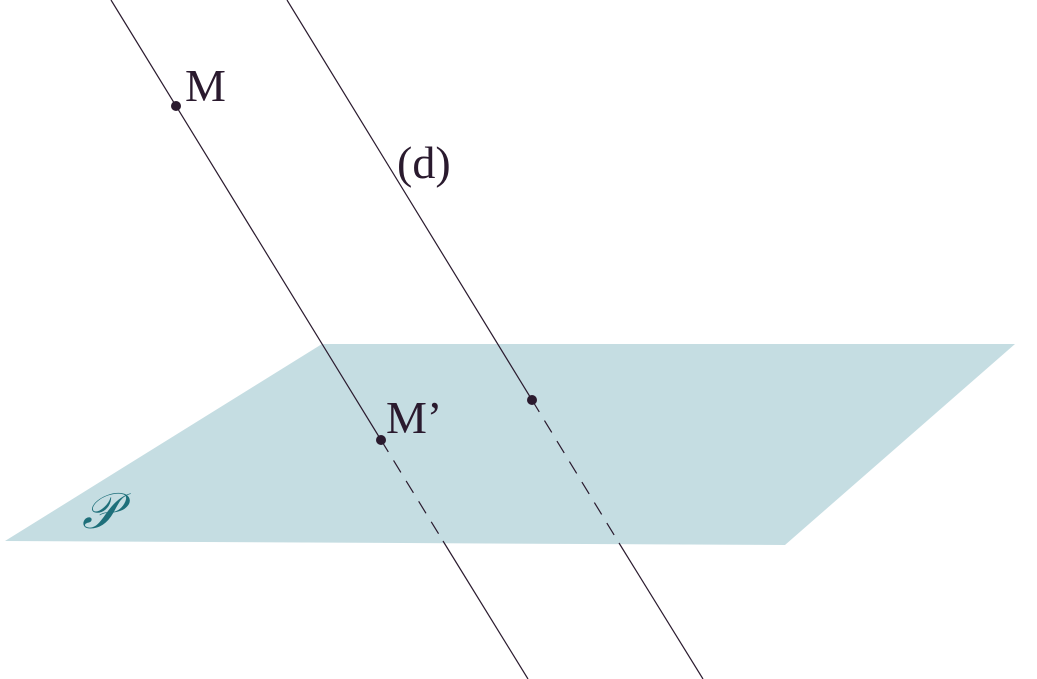  Describe the element at coordinates (485, 609) in the screenshot. I see `projection-line` at that location.